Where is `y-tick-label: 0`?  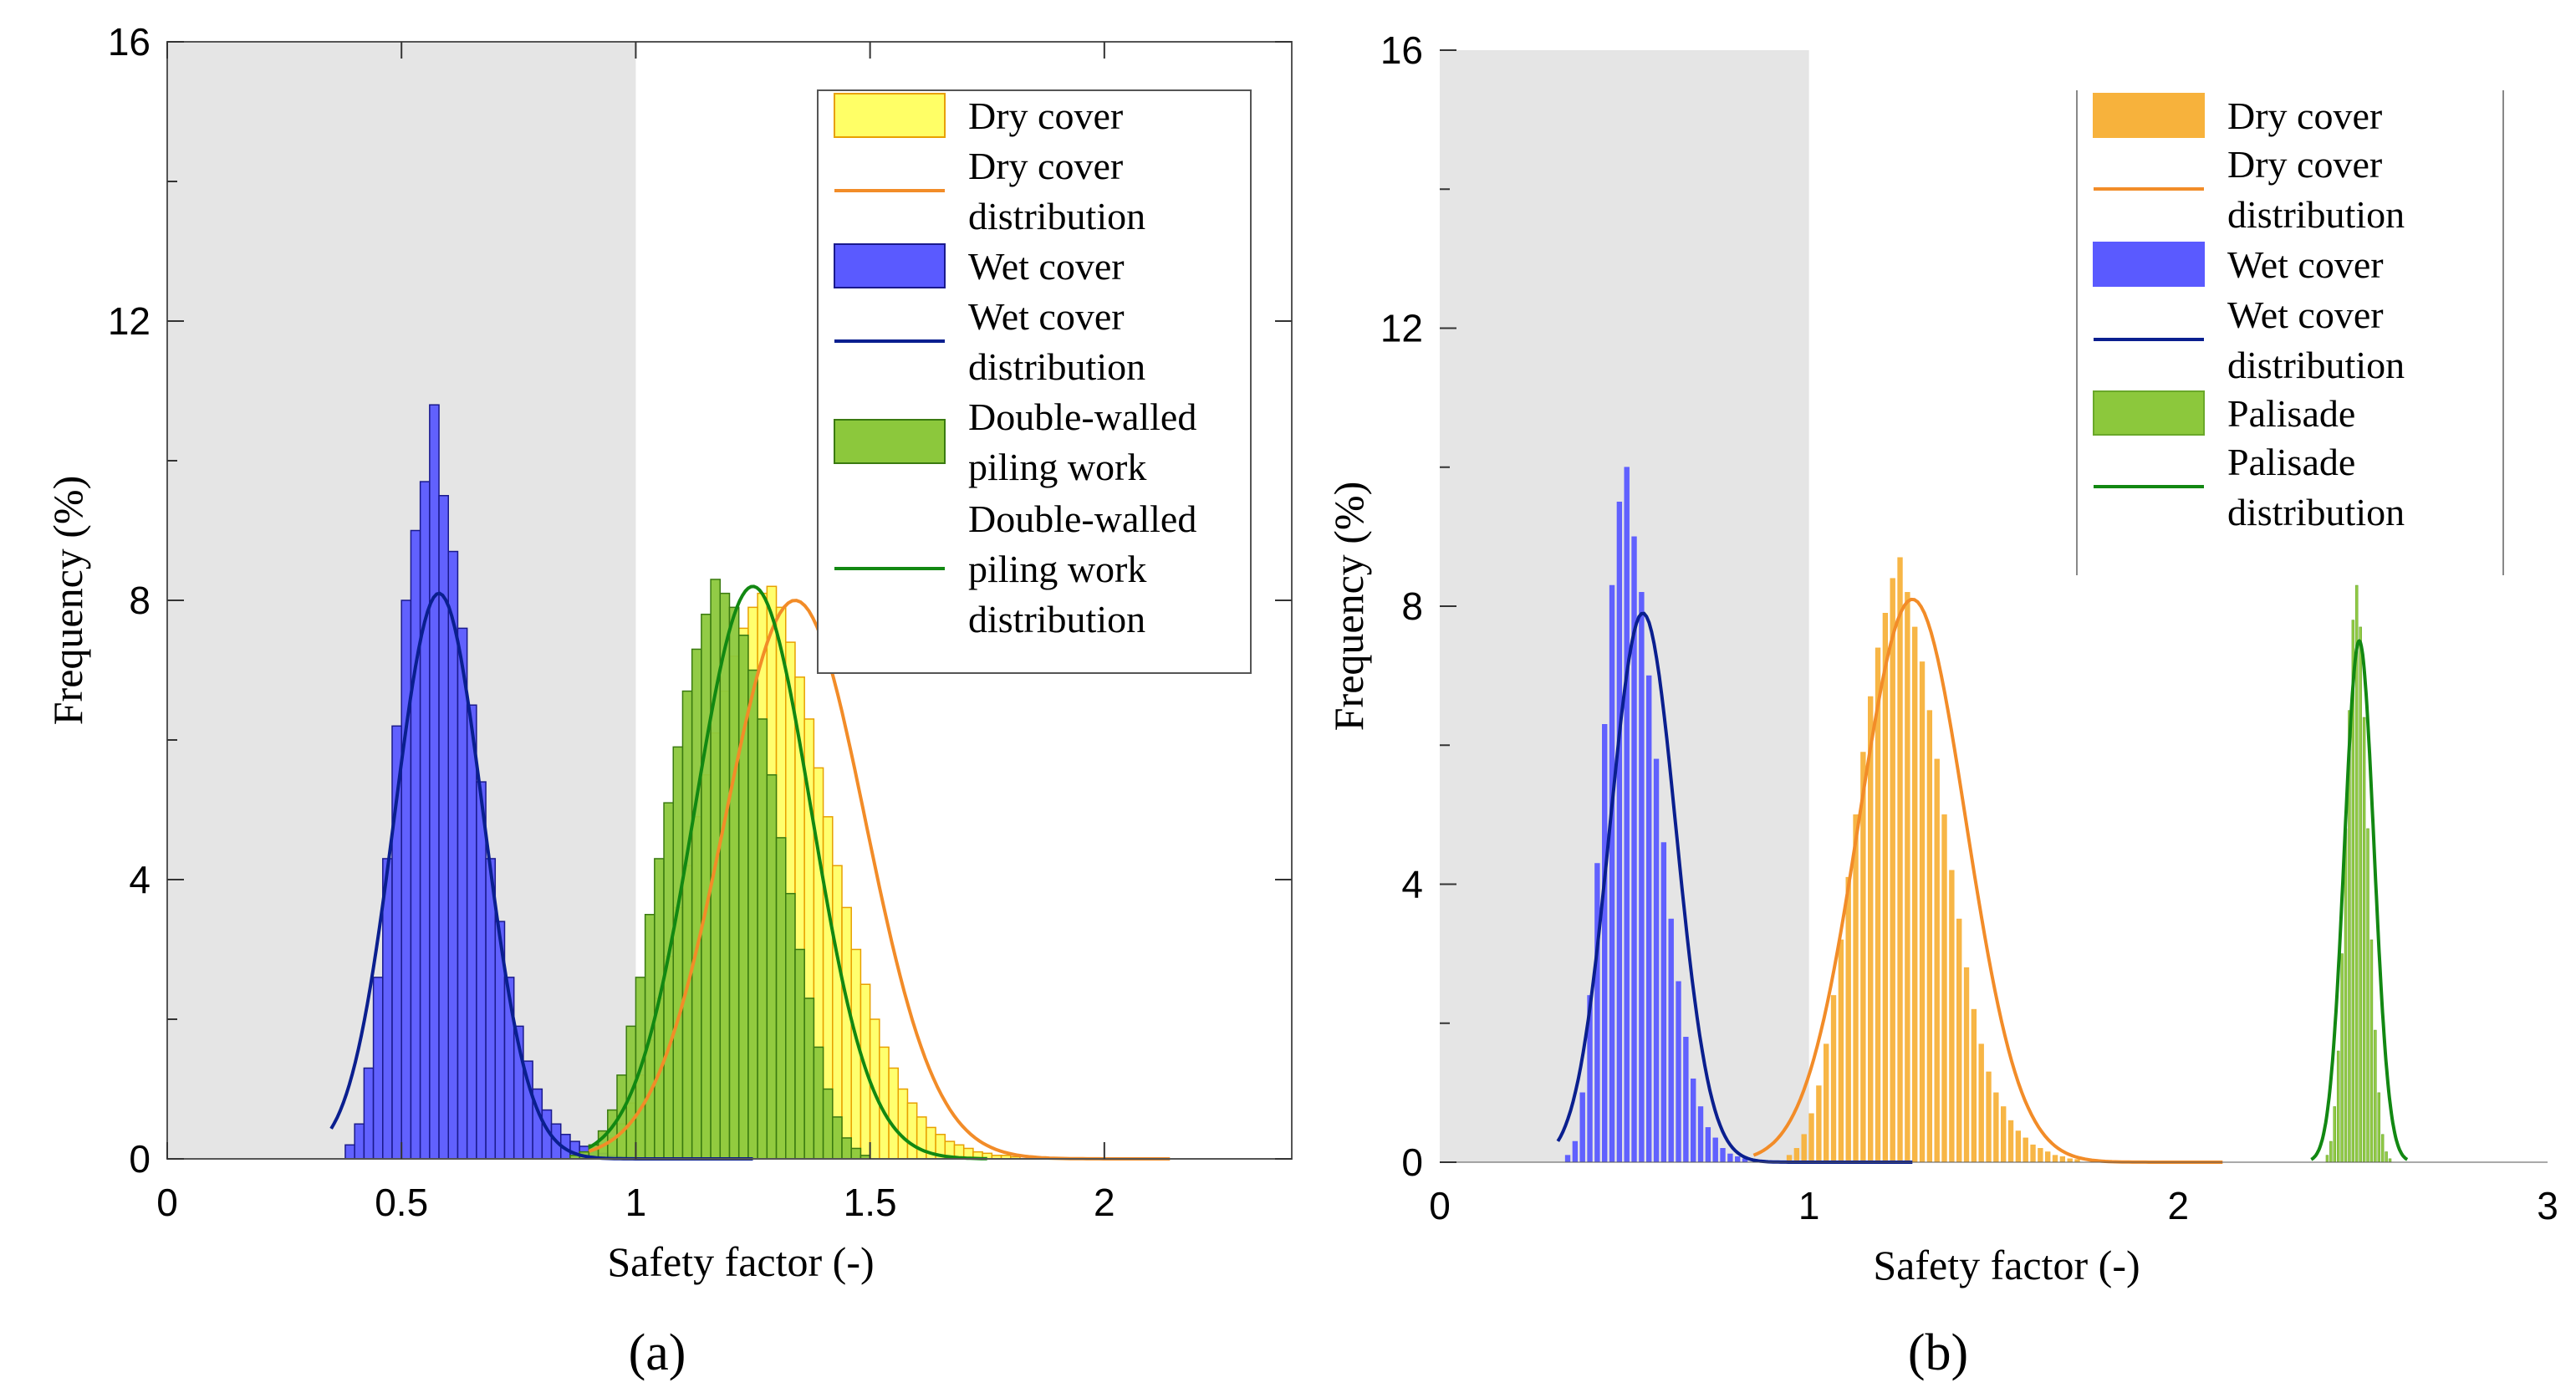 y-tick-label: 0 is located at coordinates (1412, 1162).